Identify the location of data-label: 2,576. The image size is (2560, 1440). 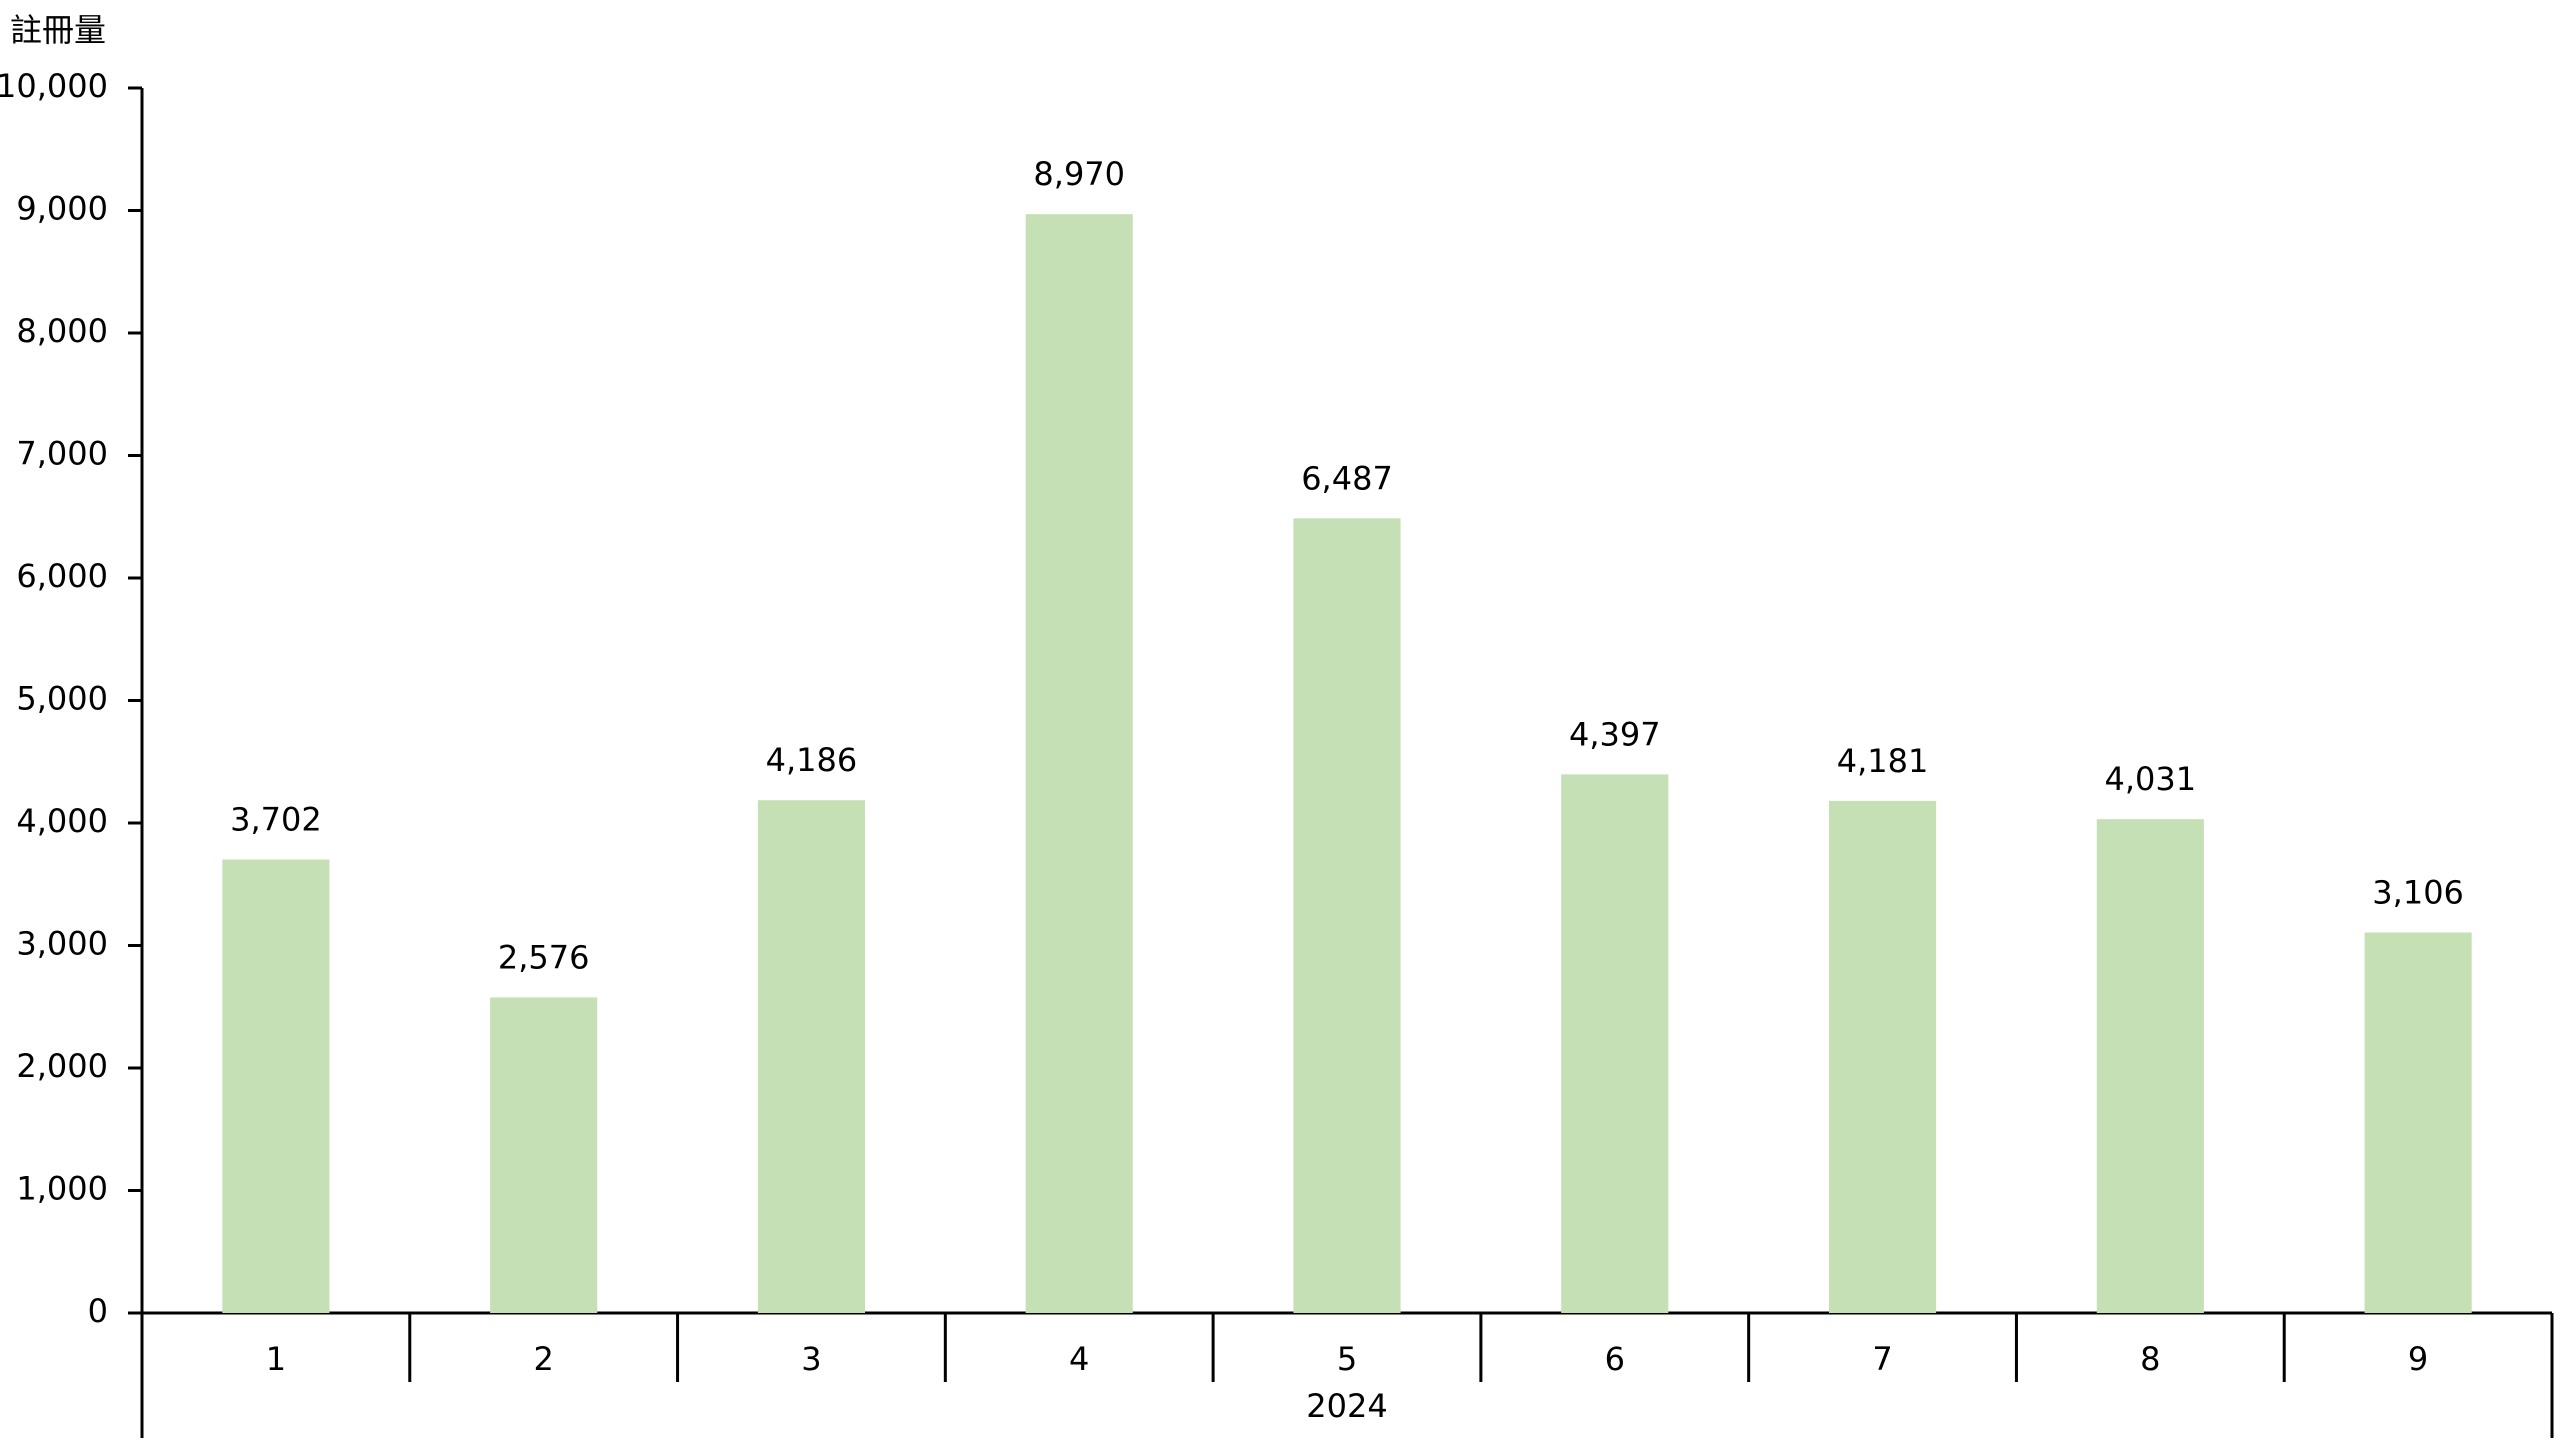
(544, 957).